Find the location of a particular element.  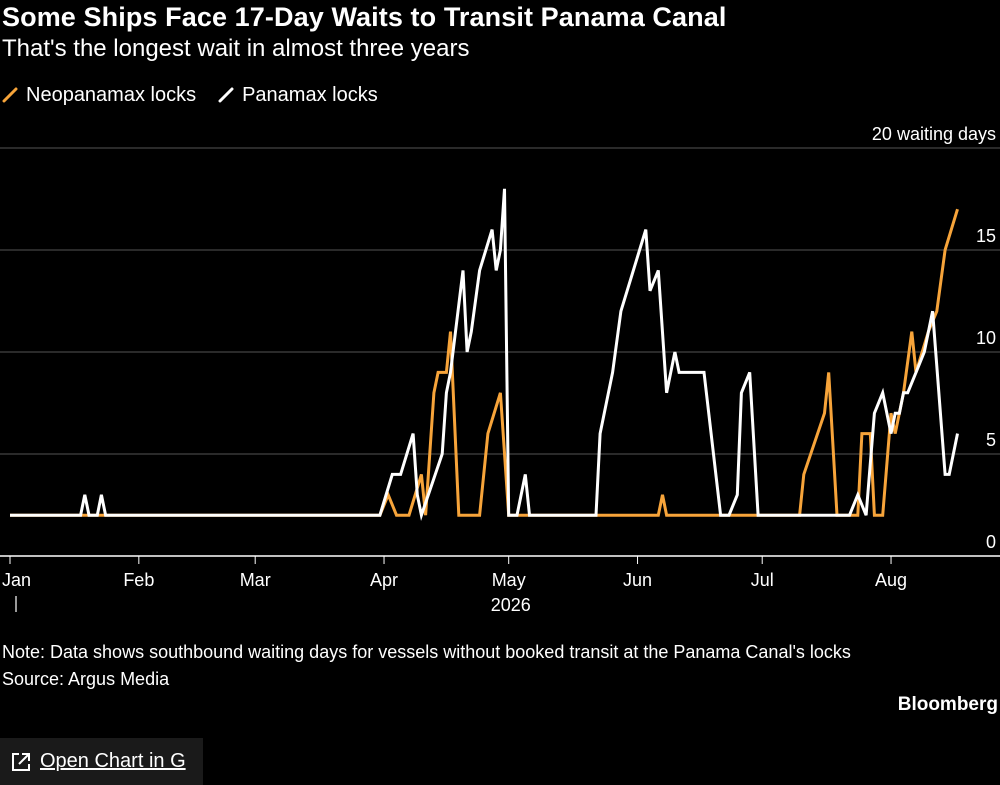

legend-item-panamax: Panamax locks is located at coordinates (298, 95).